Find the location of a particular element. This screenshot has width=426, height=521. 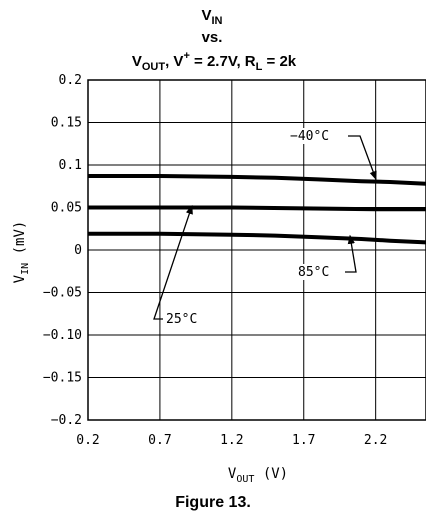

y-tick-label: −0.05 is located at coordinates (62, 293).